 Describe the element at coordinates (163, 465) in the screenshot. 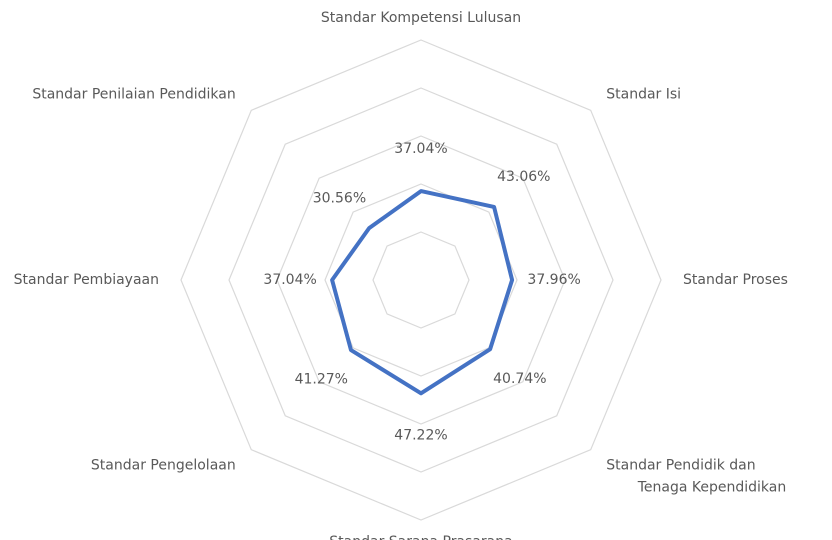

I see `category-label: Standar Pengelolaan` at that location.